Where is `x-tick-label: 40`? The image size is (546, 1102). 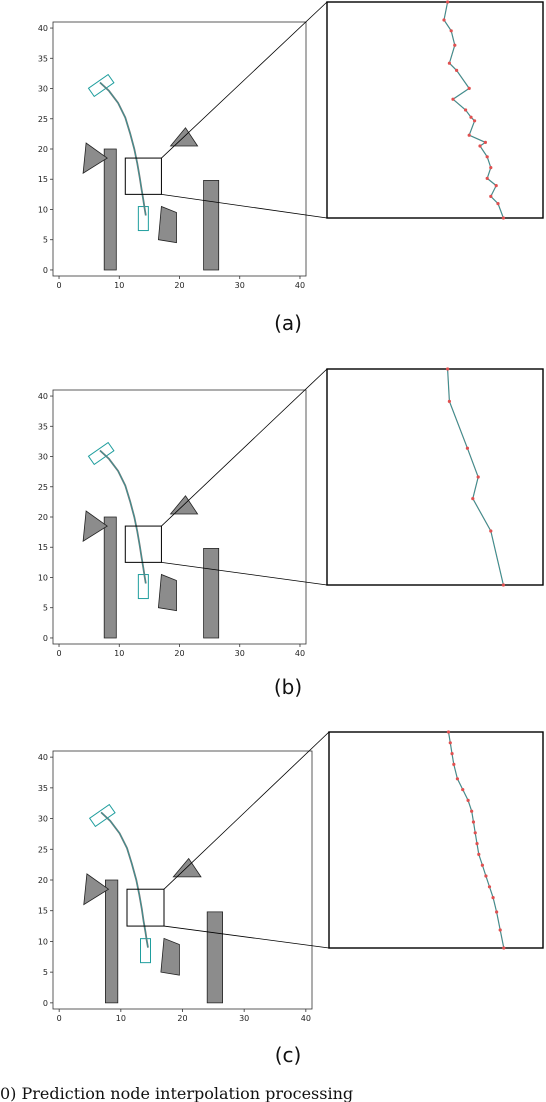 x-tick-label: 40 is located at coordinates (306, 1018).